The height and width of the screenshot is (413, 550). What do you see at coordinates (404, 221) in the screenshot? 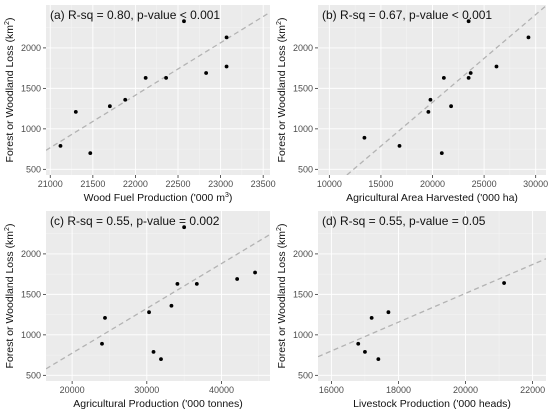
I see `panel-annotation: (d) R-sq = 0.55, p-value = 0.05` at bounding box center [404, 221].